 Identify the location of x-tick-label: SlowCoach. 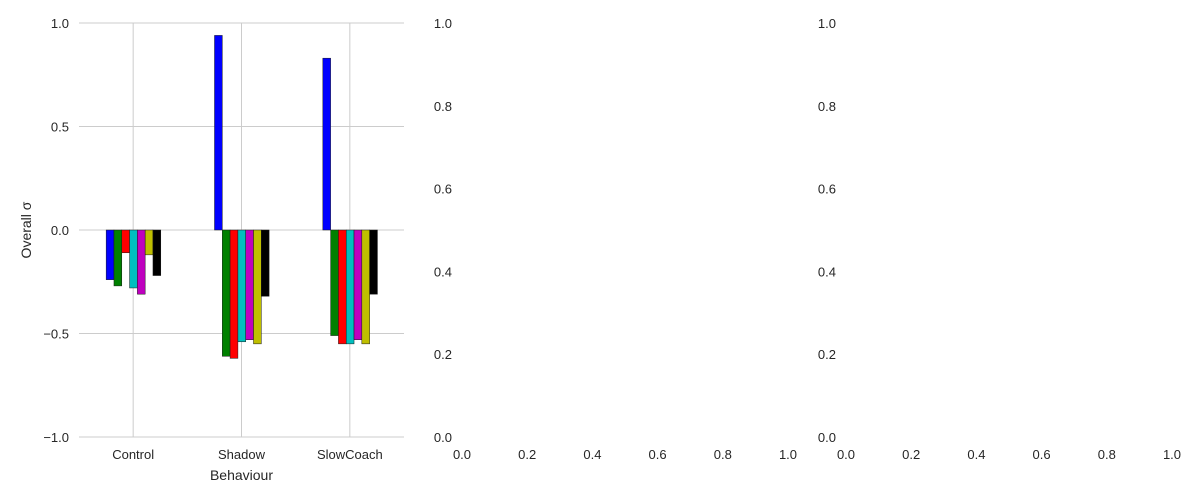
(350, 454).